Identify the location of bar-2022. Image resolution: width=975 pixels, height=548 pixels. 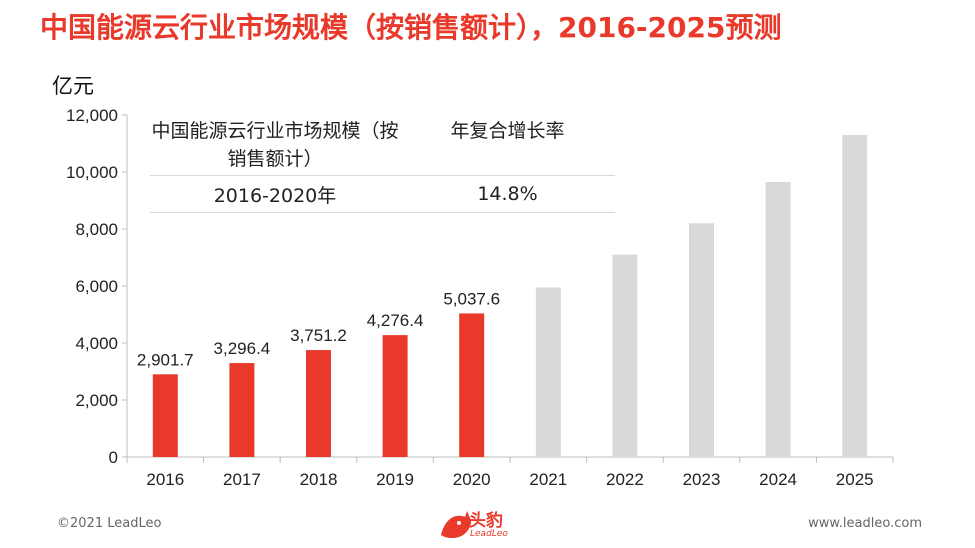
(625, 355).